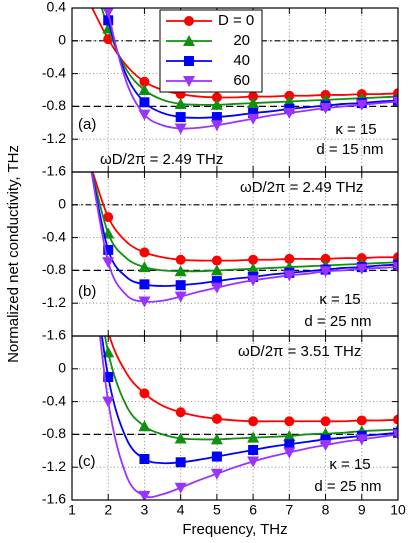 This screenshot has width=409, height=543. Describe the element at coordinates (189, 81) in the screenshot. I see `legend-marker` at that location.